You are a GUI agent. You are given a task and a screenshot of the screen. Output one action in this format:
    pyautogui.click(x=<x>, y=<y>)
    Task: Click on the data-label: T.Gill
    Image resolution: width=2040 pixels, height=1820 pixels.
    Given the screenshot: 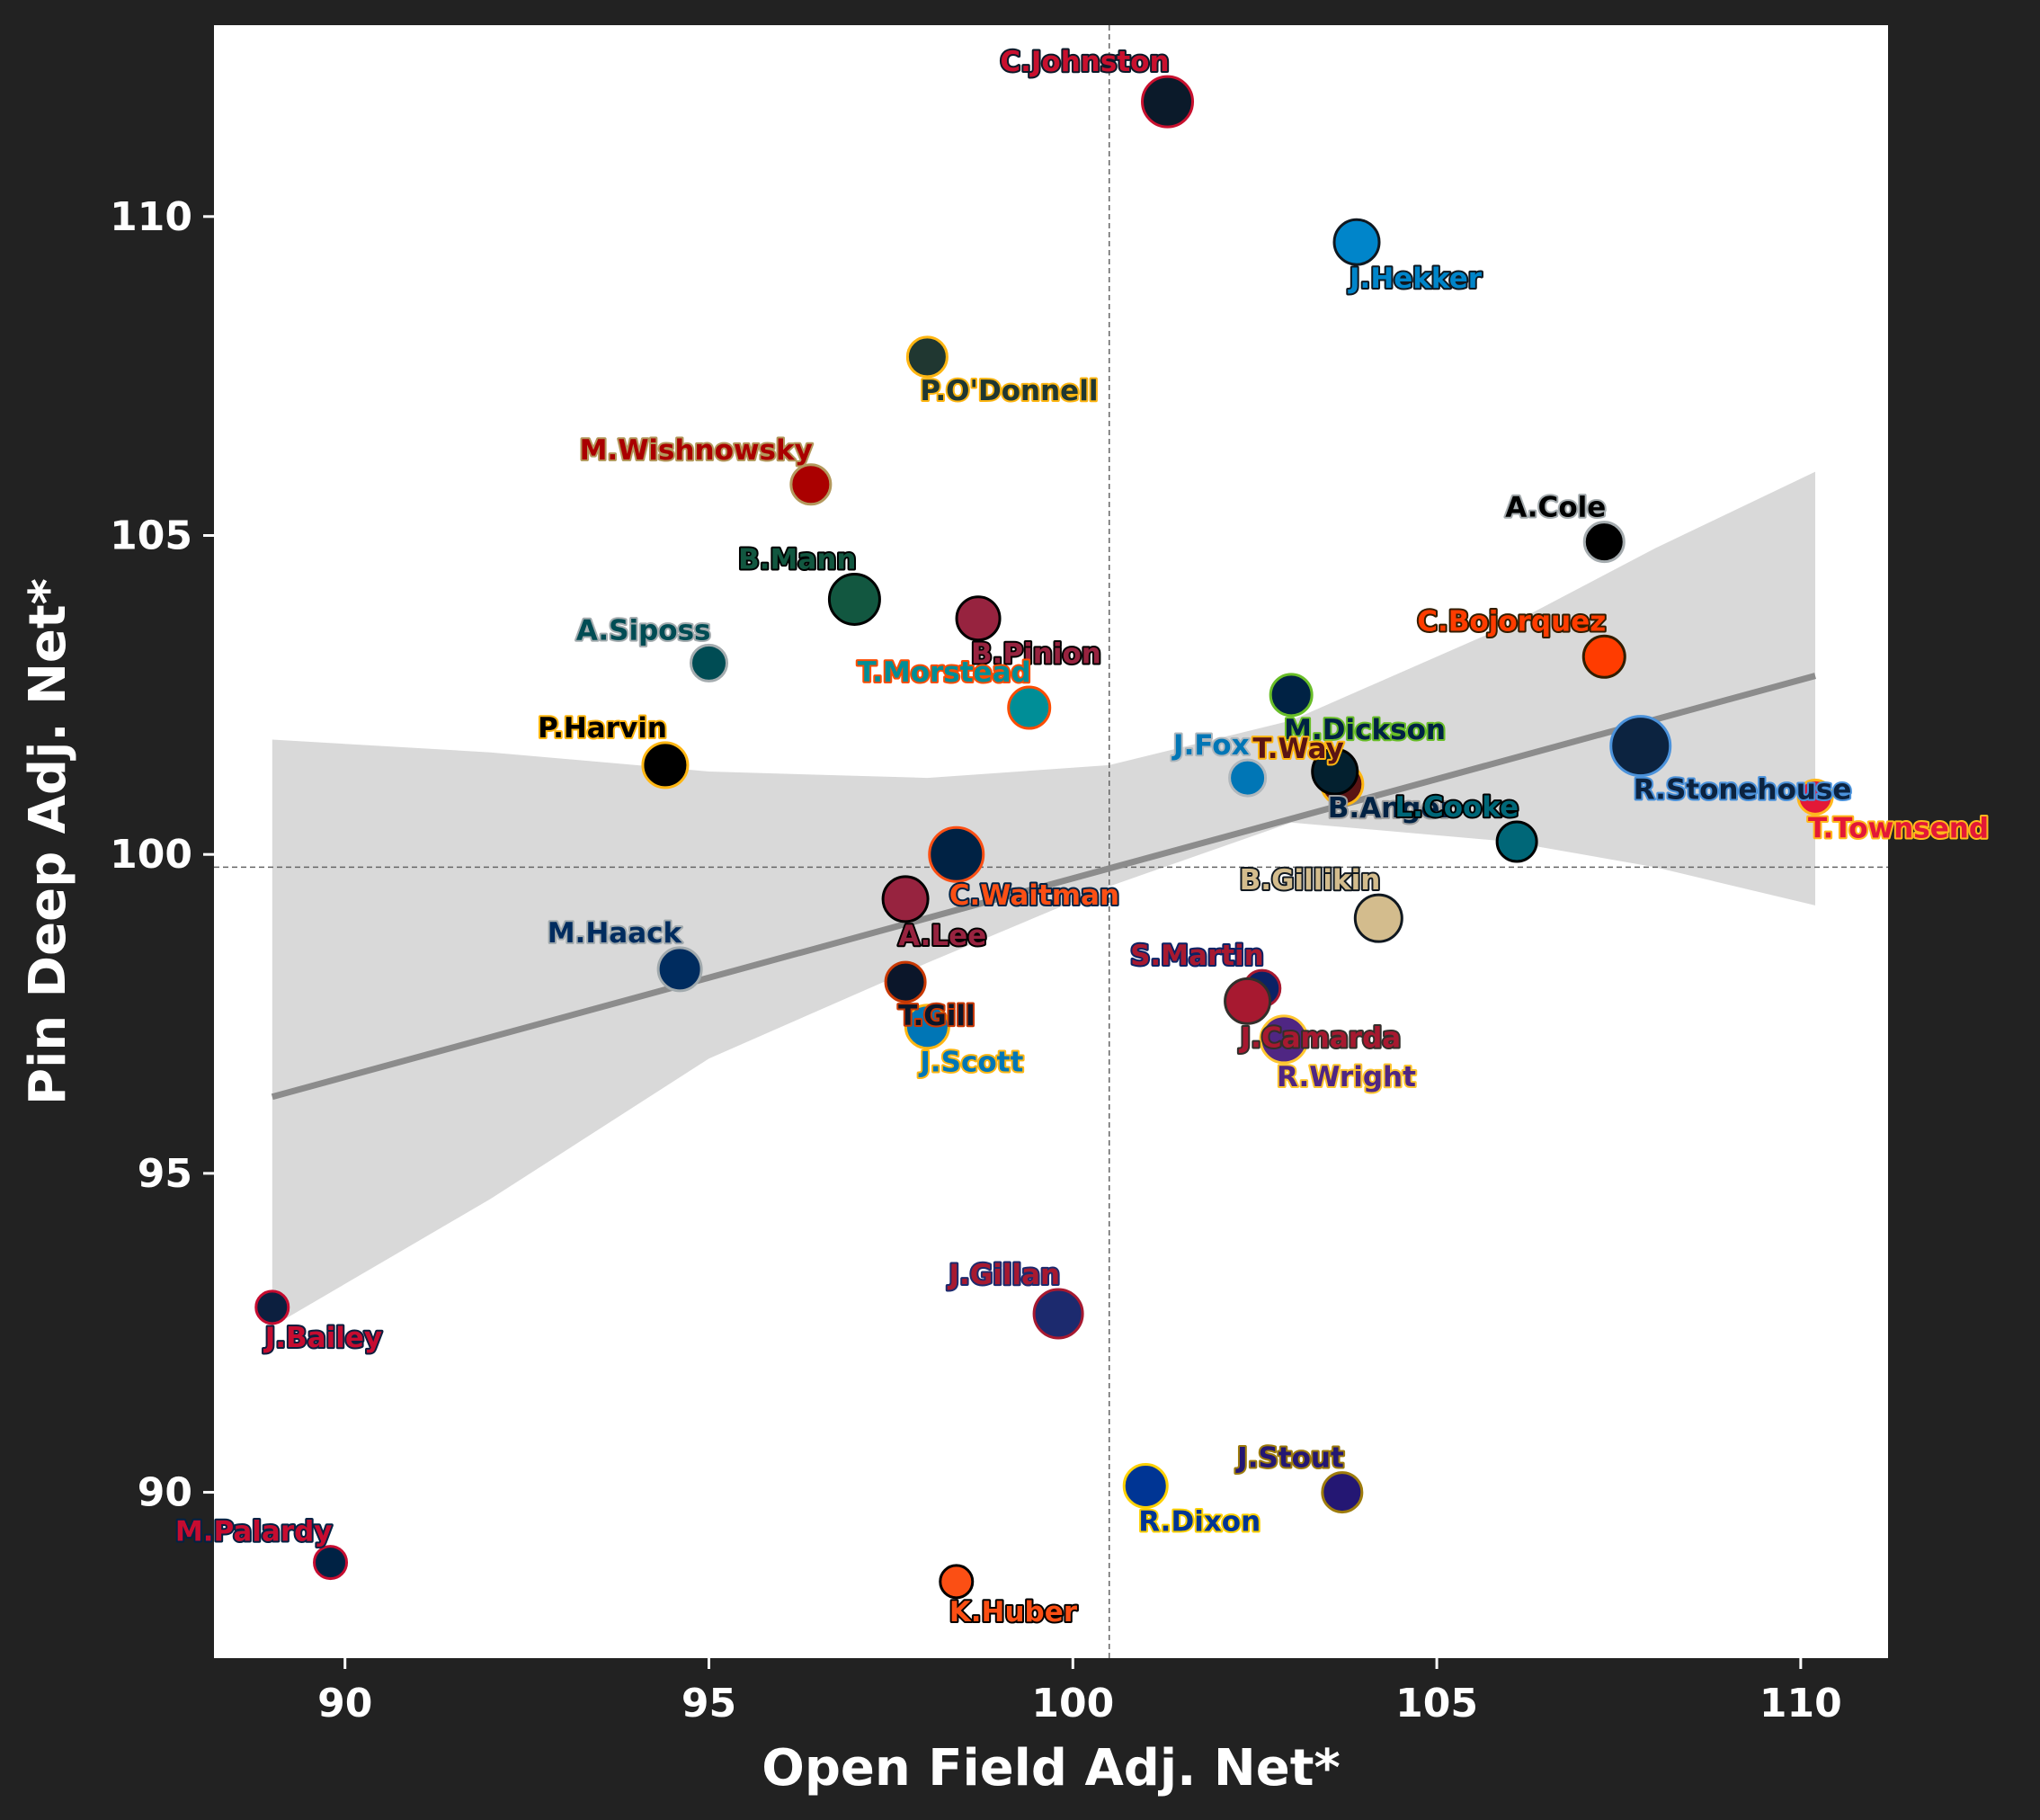 What is the action you would take?
    pyautogui.click(x=936, y=1016)
    